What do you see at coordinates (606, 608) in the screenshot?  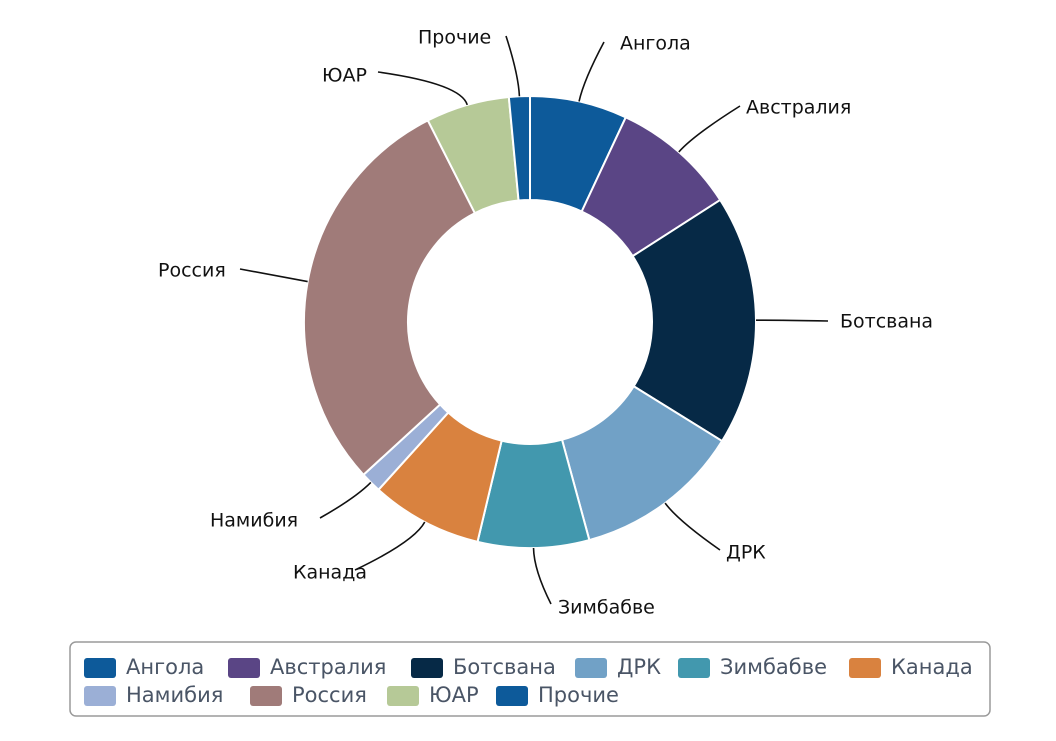 I see `slice-label-5: Зимбабве` at bounding box center [606, 608].